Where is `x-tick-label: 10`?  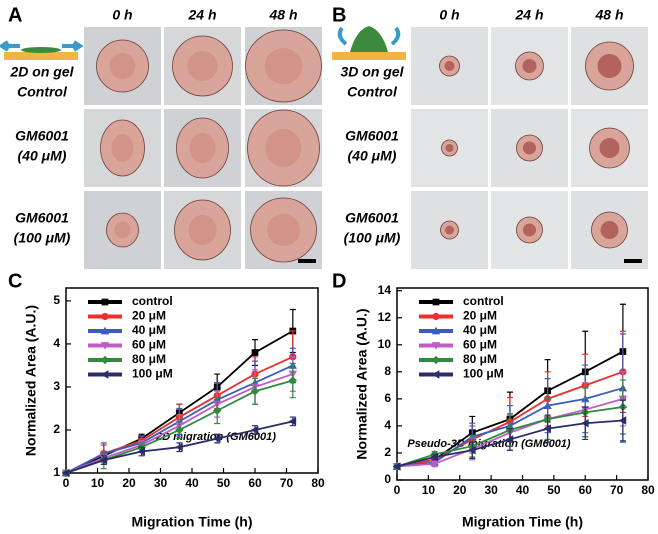
x-tick-label: 10 is located at coordinates (429, 490).